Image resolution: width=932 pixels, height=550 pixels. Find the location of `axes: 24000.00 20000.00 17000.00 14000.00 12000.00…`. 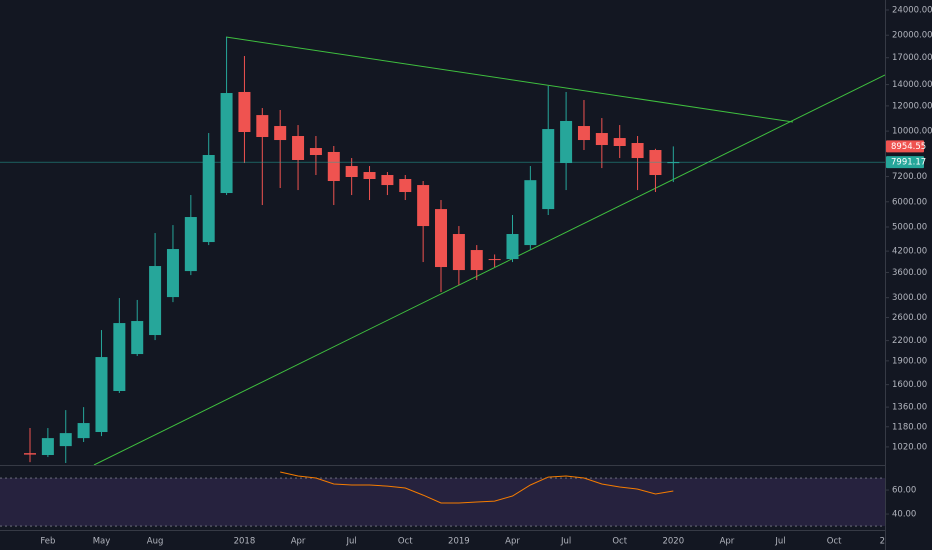

axes: 24000.00 20000.00 17000.00 14000.00 12000.00… is located at coordinates (908, 263).